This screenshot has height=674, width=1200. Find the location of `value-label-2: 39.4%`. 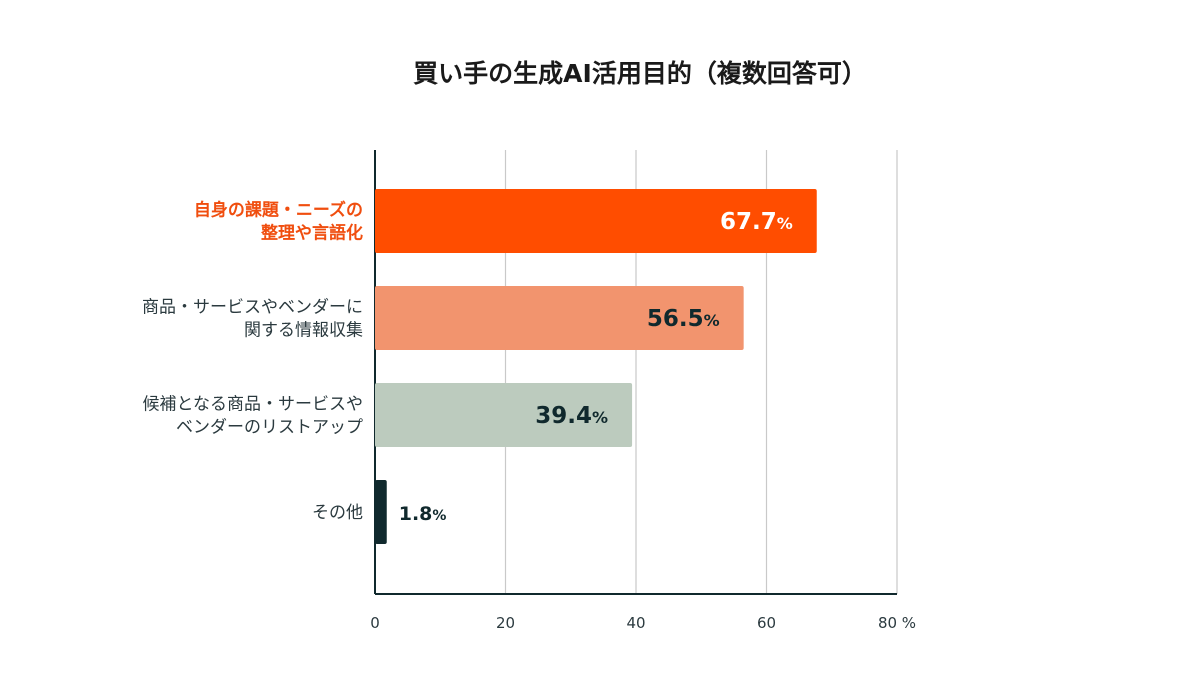

value-label-2: 39.4% is located at coordinates (571, 416).